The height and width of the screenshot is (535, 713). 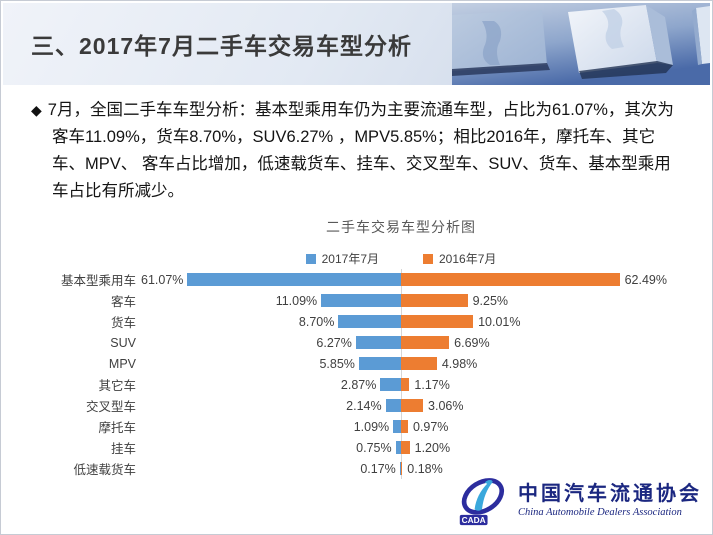 I want to click on chart-legend: 2017年7月 2016年7月, so click(x=401, y=258).